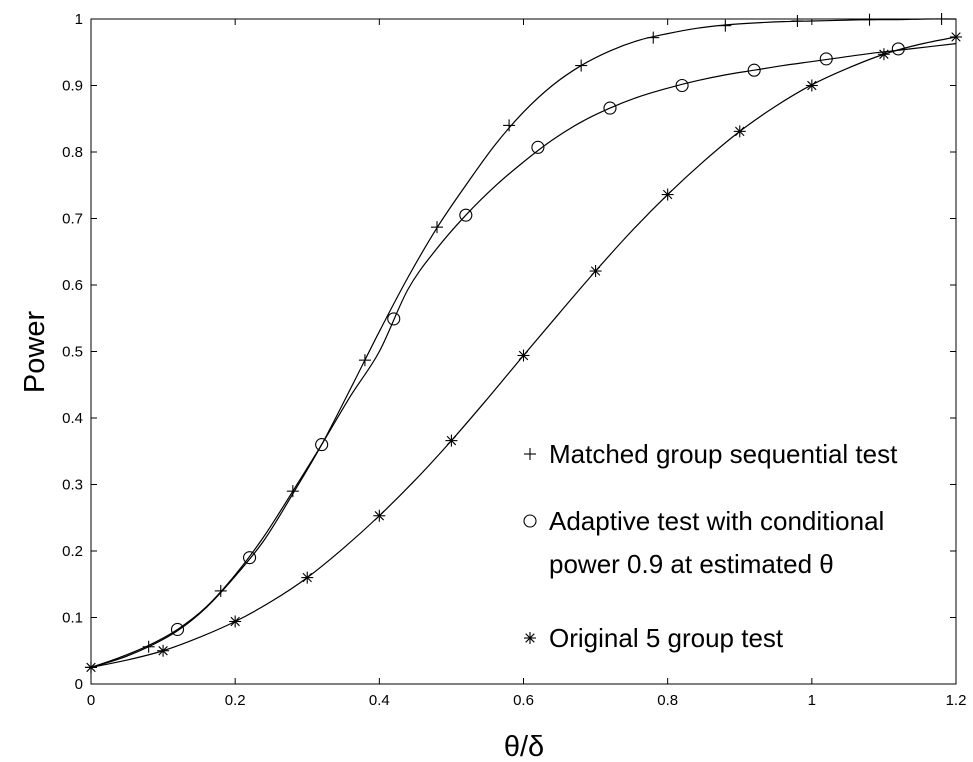 This screenshot has height=762, width=973. Describe the element at coordinates (379, 700) in the screenshot. I see `x-tick-label: 0.4` at that location.